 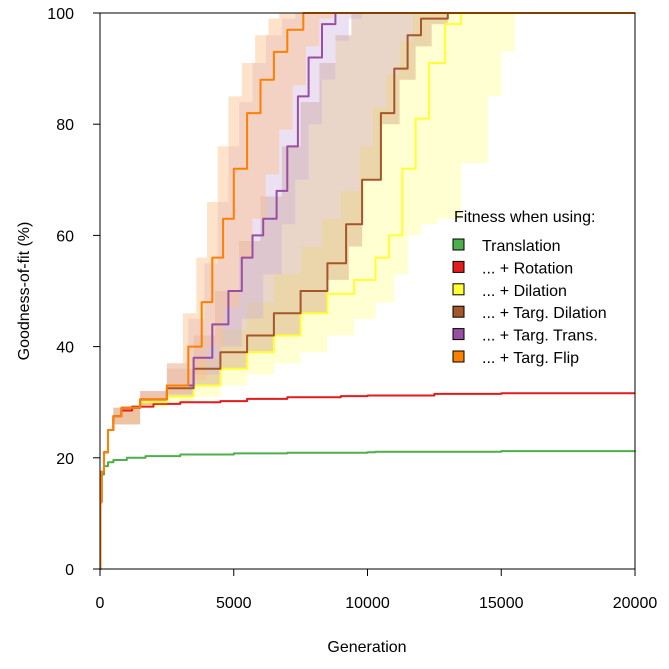 What do you see at coordinates (234, 603) in the screenshot?
I see `x-tick-label: 5000` at bounding box center [234, 603].